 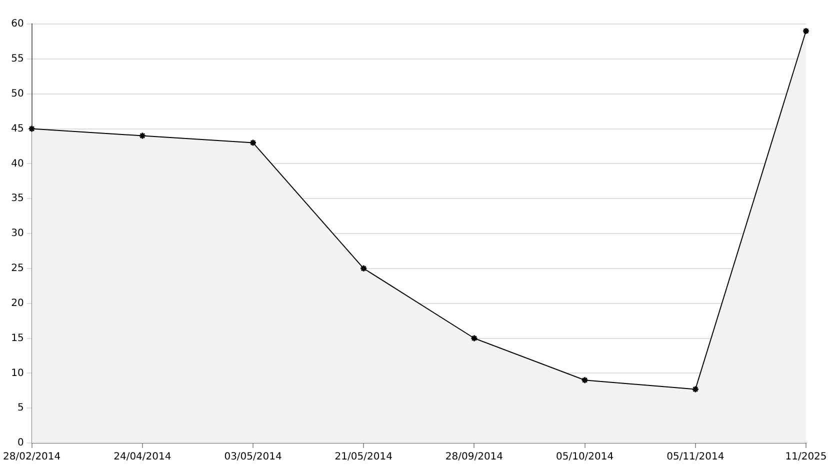 What do you see at coordinates (363, 457) in the screenshot?
I see `x-tick-label: 21/05/2014` at bounding box center [363, 457].